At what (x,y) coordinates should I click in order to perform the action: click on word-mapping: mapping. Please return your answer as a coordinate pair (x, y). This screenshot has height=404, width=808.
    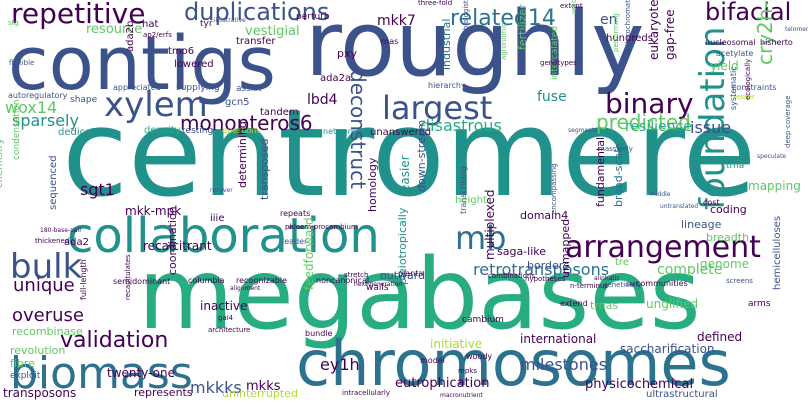
    Looking at the image, I should click on (774, 186).